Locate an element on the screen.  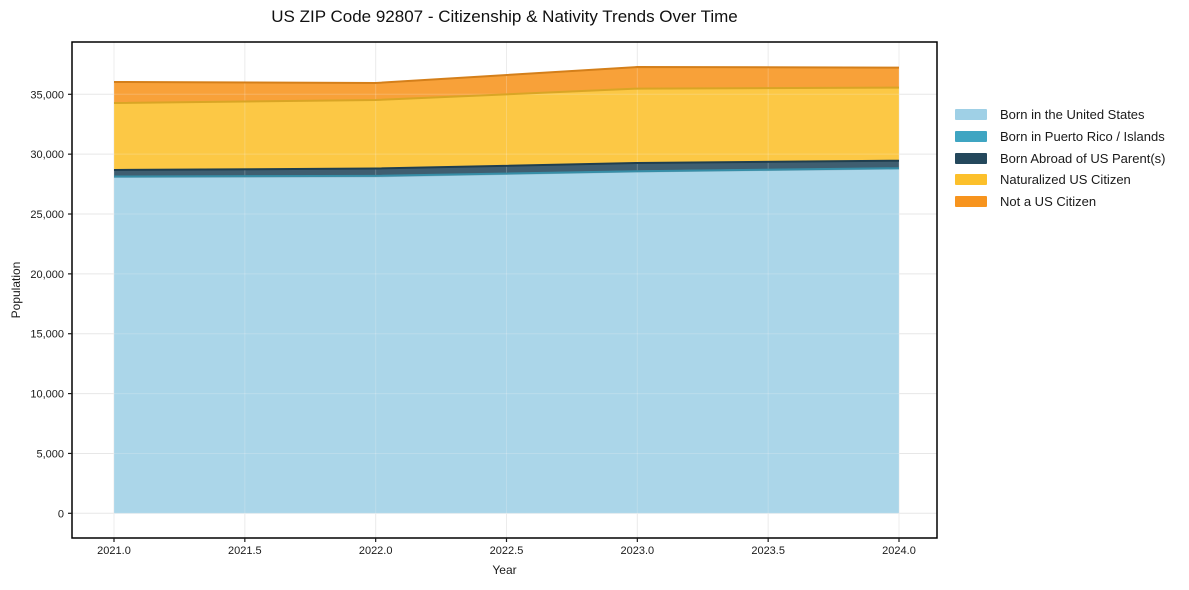
area-not-a-us-citizen is located at coordinates (506, 85).